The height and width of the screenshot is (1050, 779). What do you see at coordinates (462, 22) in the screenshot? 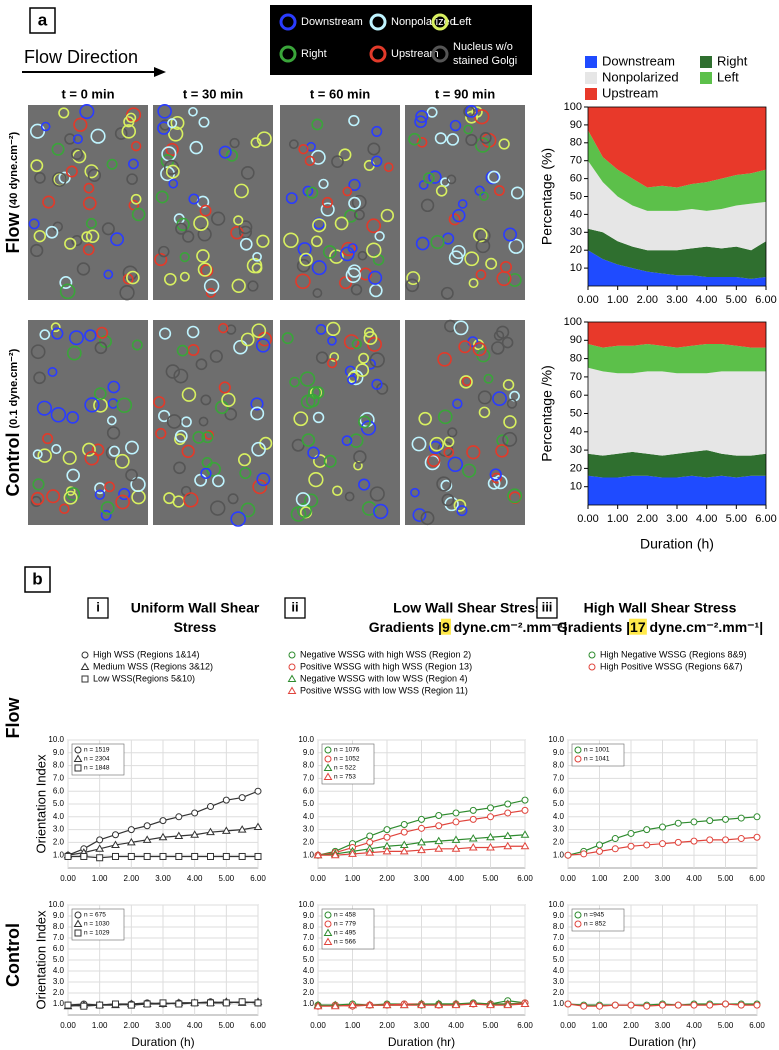
I see `legend-label: Left` at bounding box center [462, 22].